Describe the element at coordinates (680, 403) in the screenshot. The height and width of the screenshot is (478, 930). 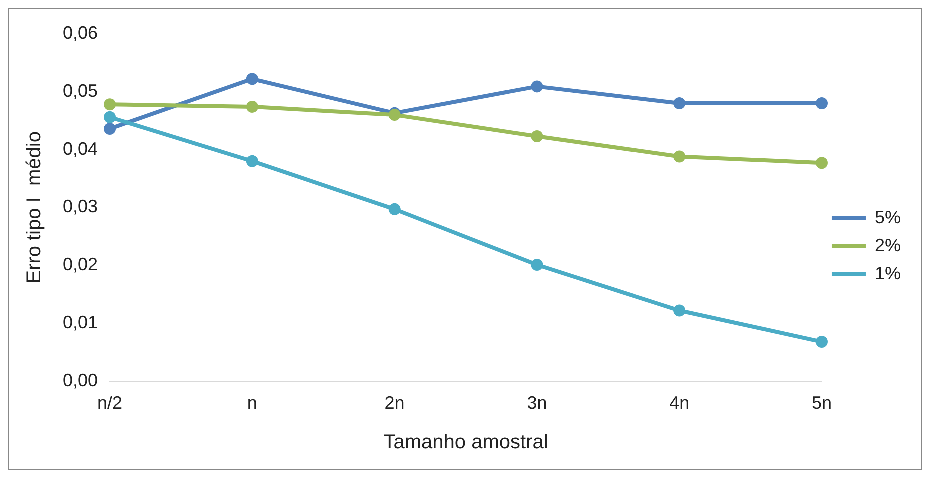
I see `x-tick-label: 4n` at that location.